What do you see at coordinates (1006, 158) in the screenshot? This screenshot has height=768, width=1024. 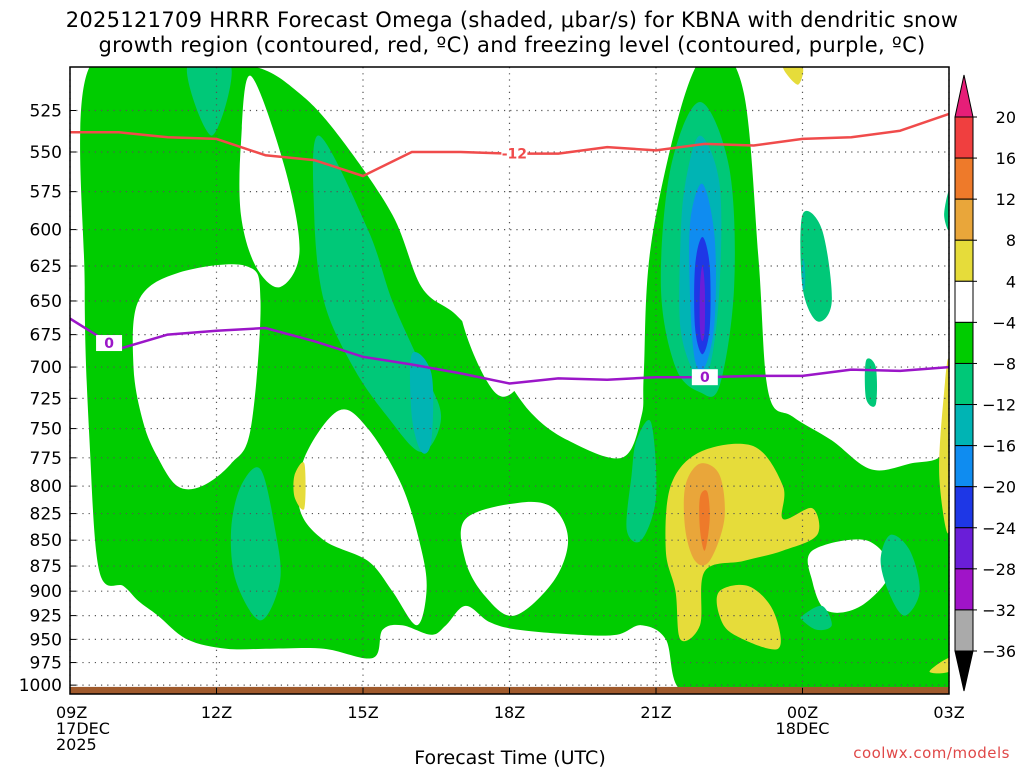 I see `colorbar-label: 16` at bounding box center [1006, 158].